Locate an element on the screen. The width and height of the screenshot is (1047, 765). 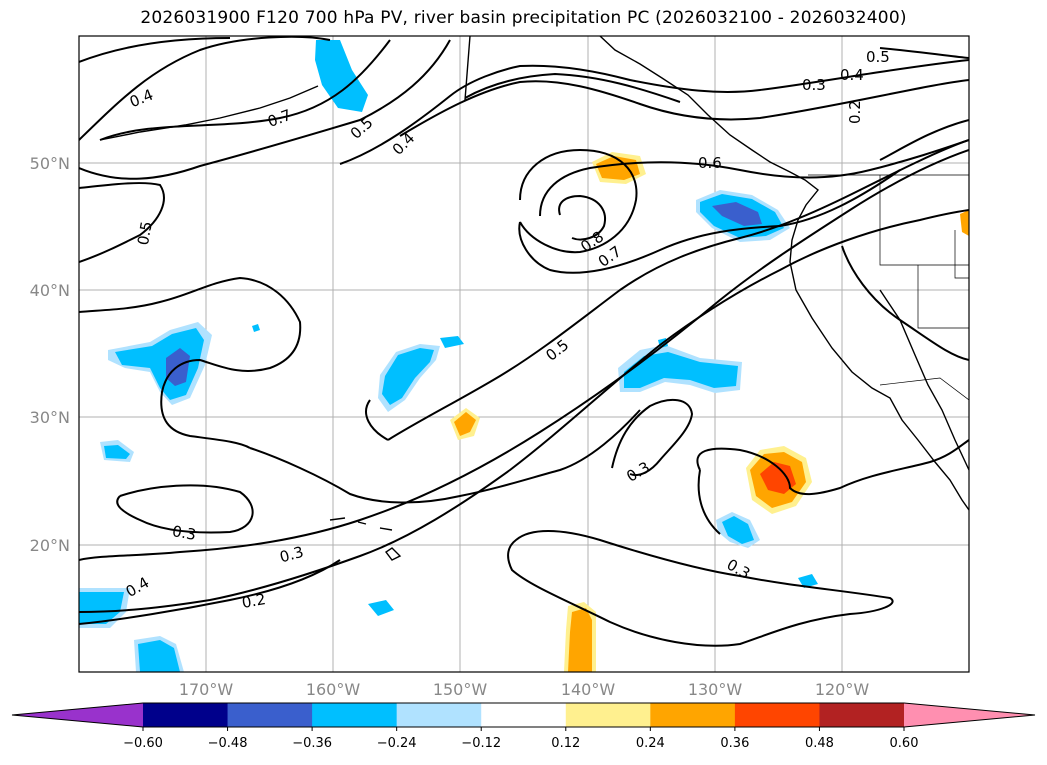
contour-0.7-a is located at coordinates (205, 88).